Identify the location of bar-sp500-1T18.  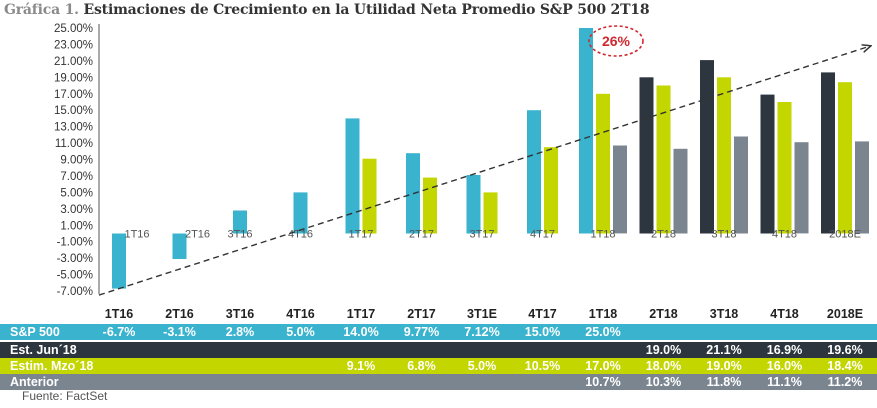
(586, 131).